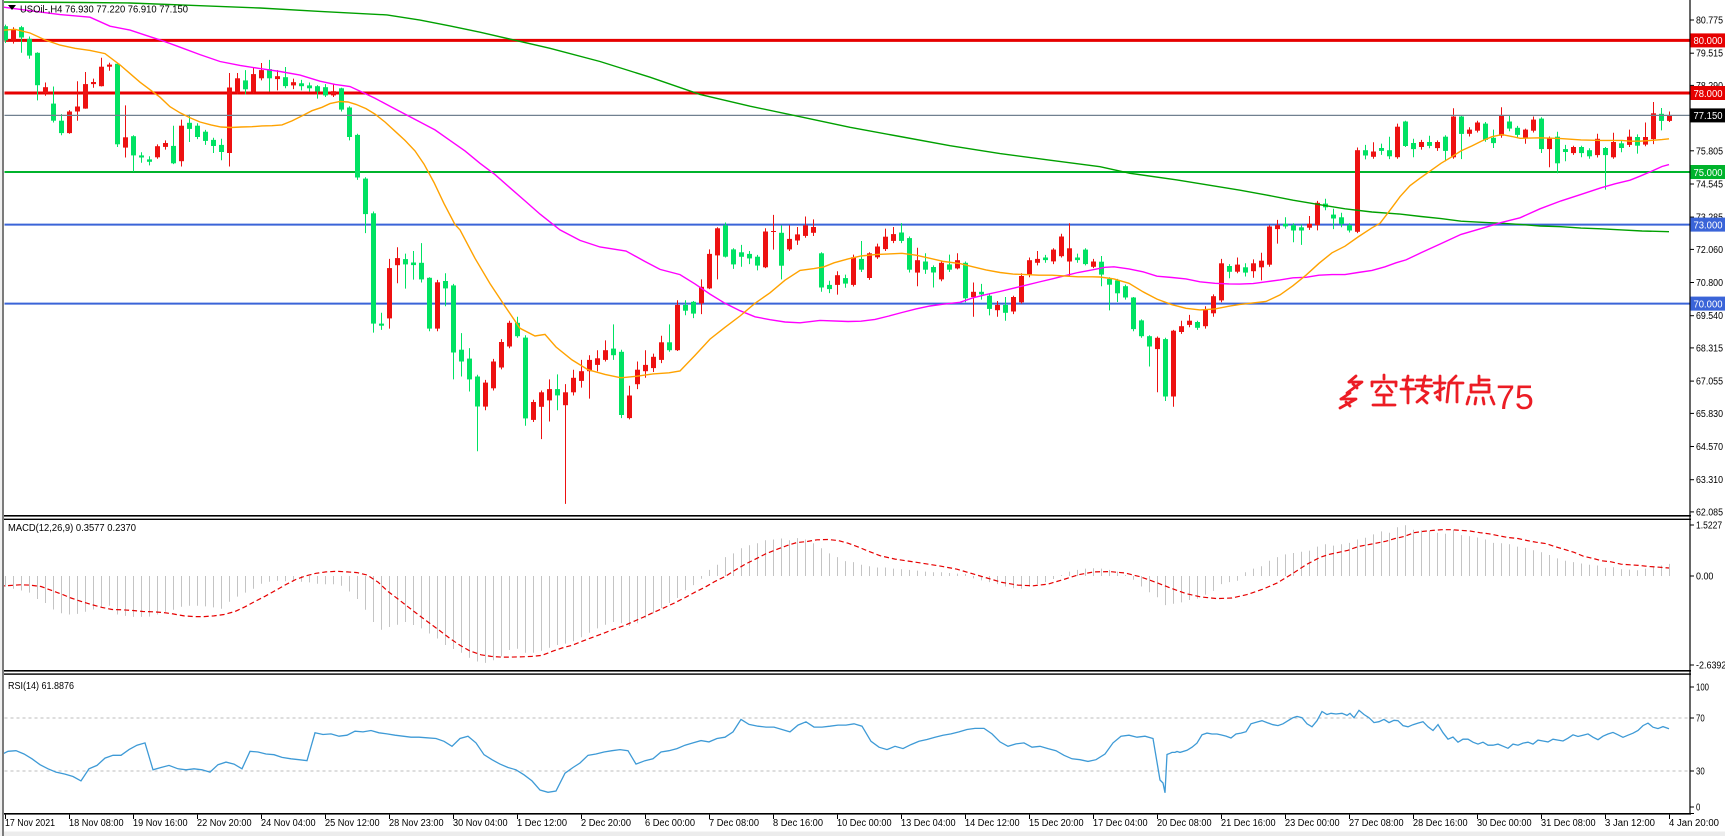  Describe the element at coordinates (1709, 382) in the screenshot. I see `svg-text: 67.055` at that location.